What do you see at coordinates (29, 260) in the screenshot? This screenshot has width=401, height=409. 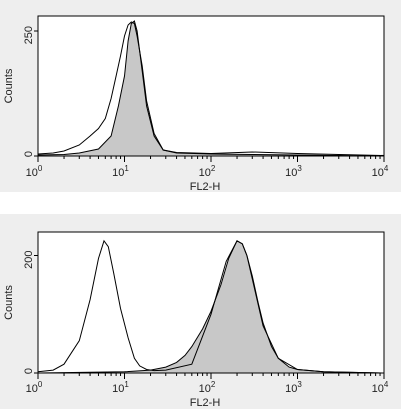 I see `y-tick-label: 200` at bounding box center [29, 260].